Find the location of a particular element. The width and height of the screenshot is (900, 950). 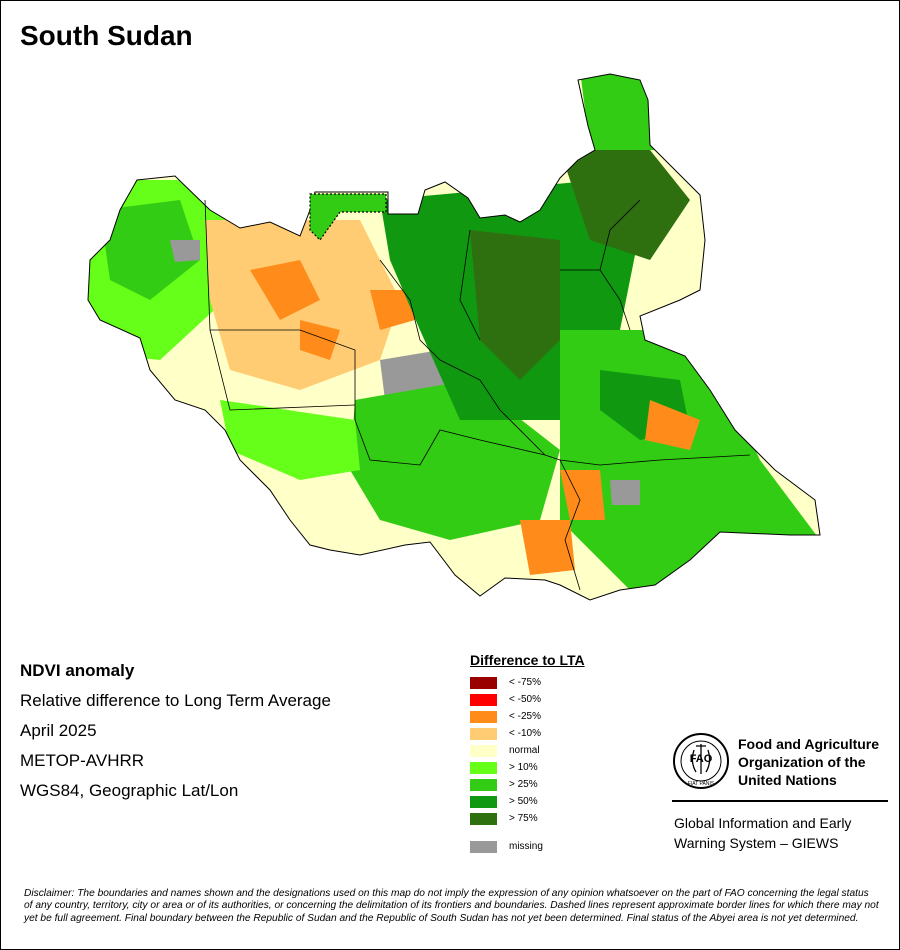

legend-item: < -75% is located at coordinates (527, 682).